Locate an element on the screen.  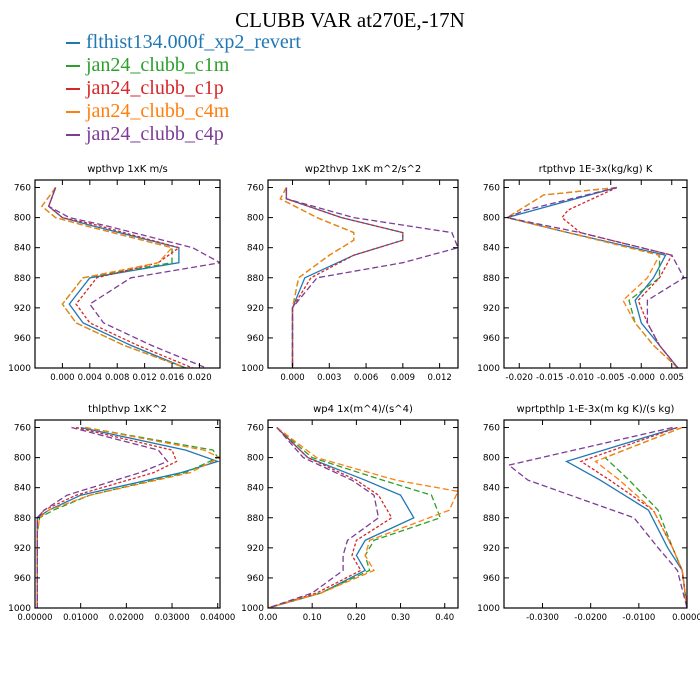
legend-label: flthist134.000f_xp2_revert is located at coordinates (193, 42).